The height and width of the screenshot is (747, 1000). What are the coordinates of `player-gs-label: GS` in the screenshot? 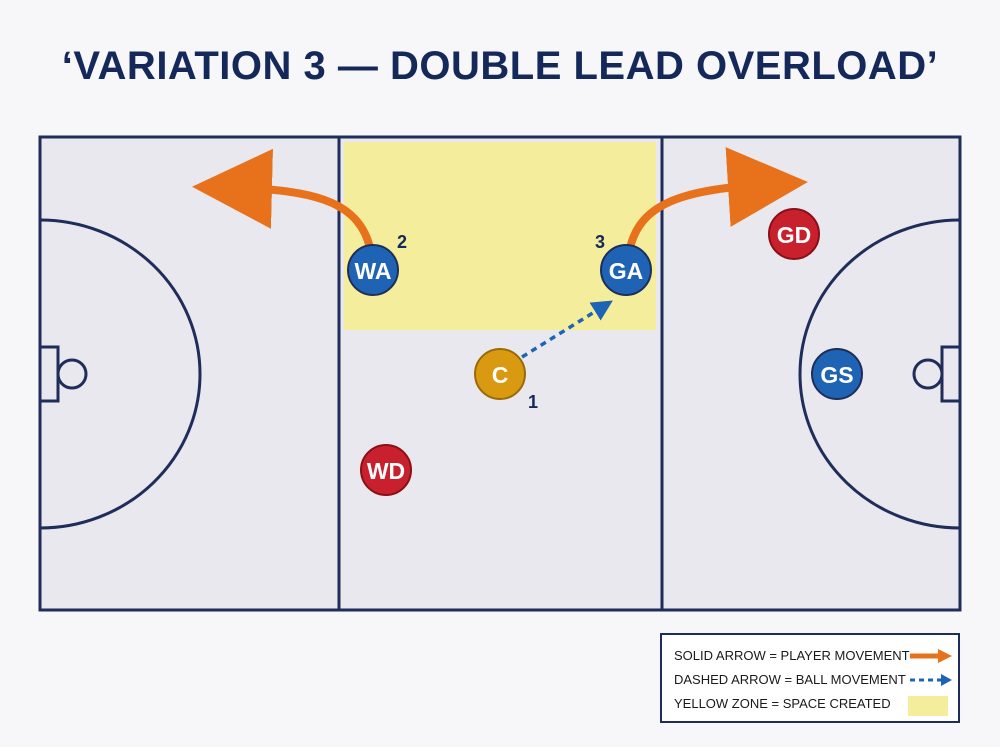 It's located at (836, 375).